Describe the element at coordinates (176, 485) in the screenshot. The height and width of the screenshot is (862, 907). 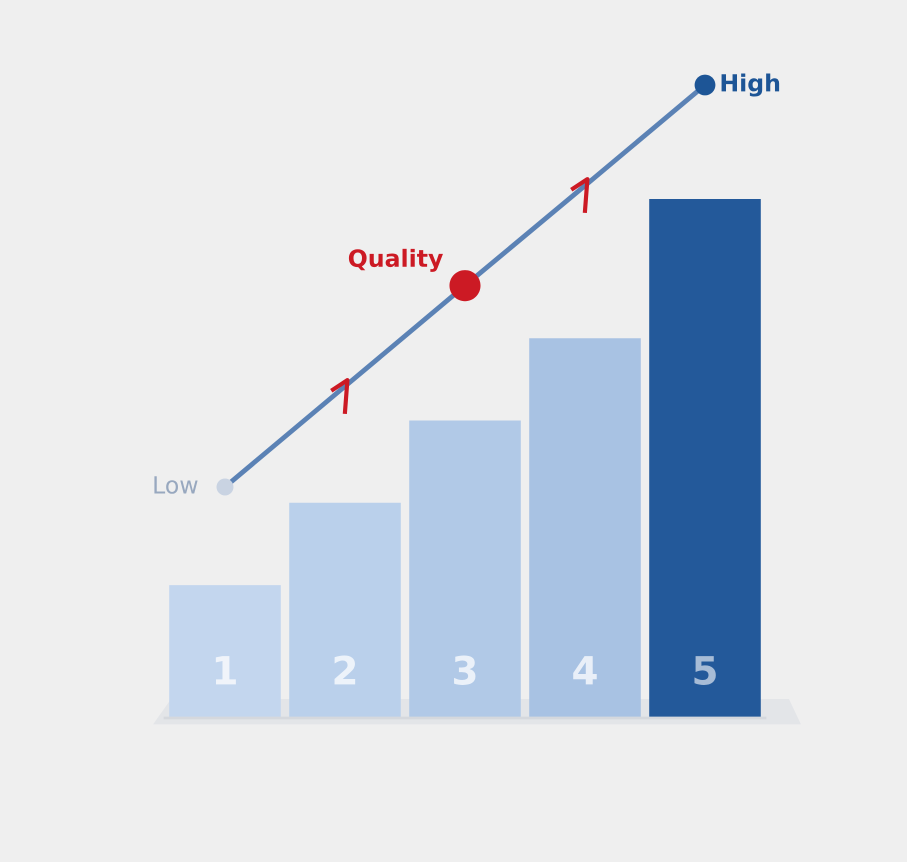
I see `annotation: Low` at that location.